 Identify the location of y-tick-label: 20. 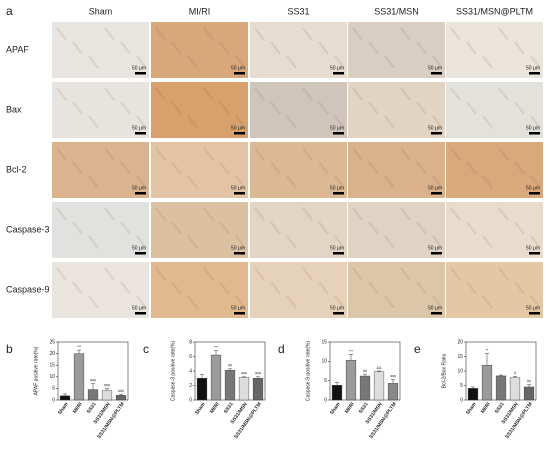
(460, 342).